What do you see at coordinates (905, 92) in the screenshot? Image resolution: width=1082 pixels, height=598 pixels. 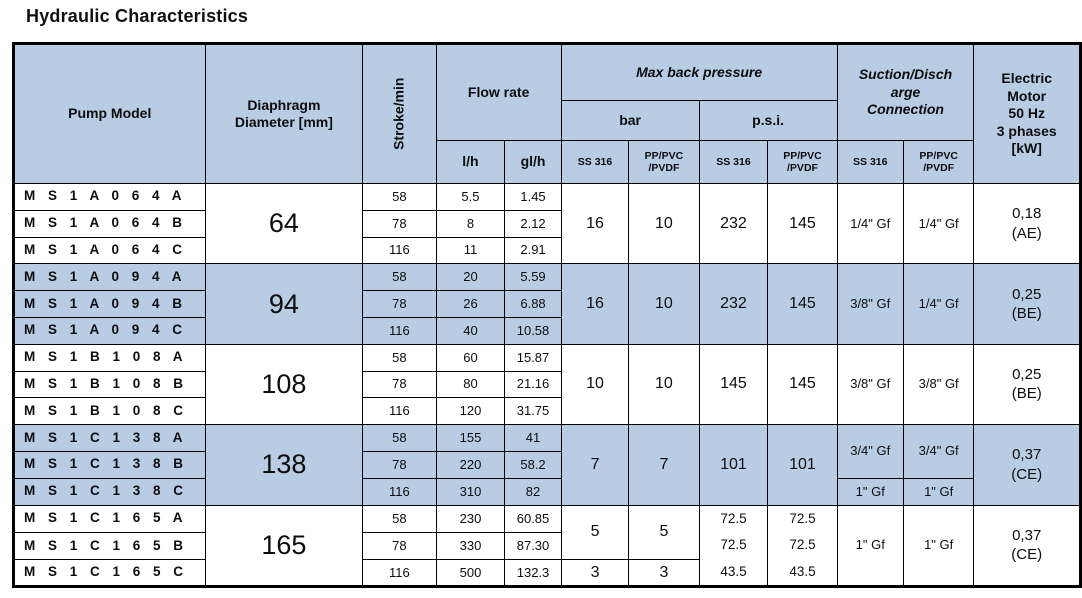 I see `header-suction-discharge-connection: Suction/Disch arge Connection` at bounding box center [905, 92].